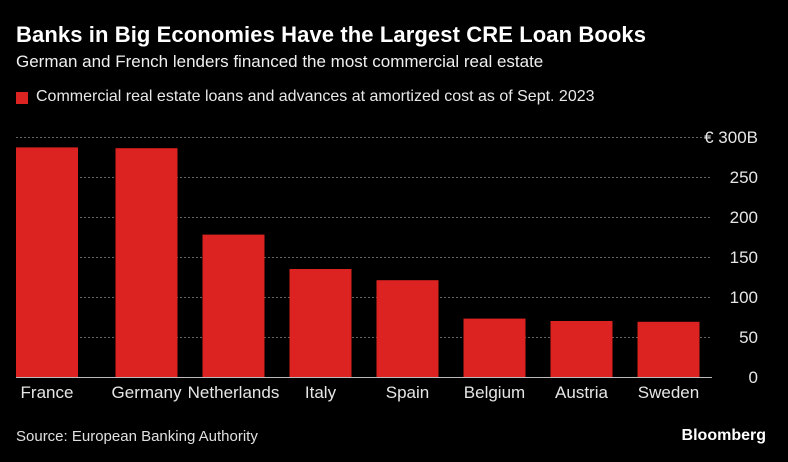  Describe the element at coordinates (668, 349) in the screenshot. I see `bar-sweden` at that location.